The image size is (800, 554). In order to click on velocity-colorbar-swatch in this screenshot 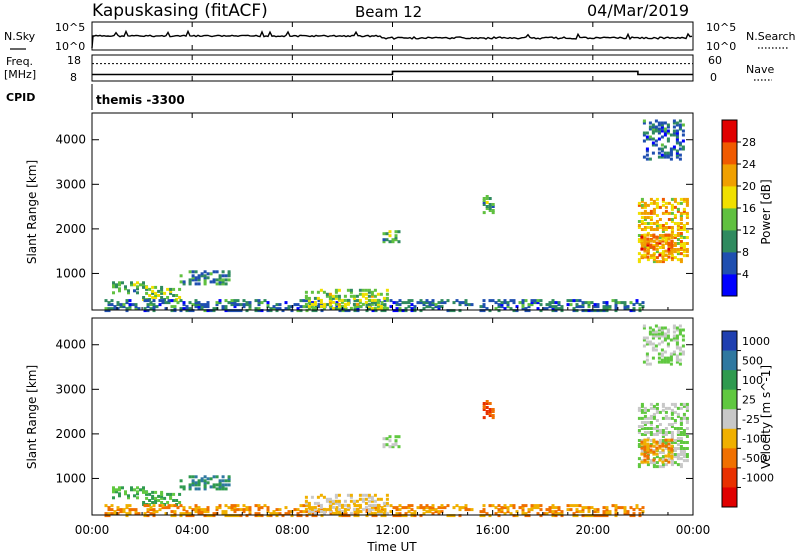, I will do `click(729, 419)`.